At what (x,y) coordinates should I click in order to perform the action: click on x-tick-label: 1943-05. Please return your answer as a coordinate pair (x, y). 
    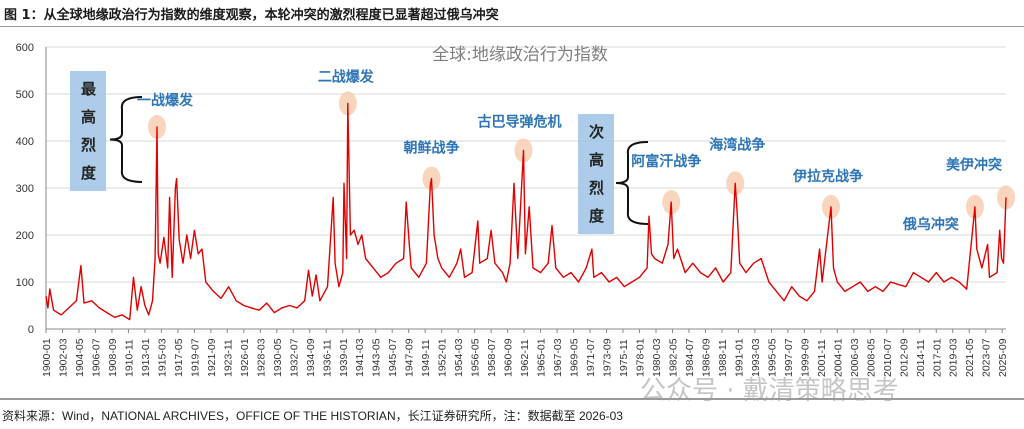
    Looking at the image, I should click on (377, 357).